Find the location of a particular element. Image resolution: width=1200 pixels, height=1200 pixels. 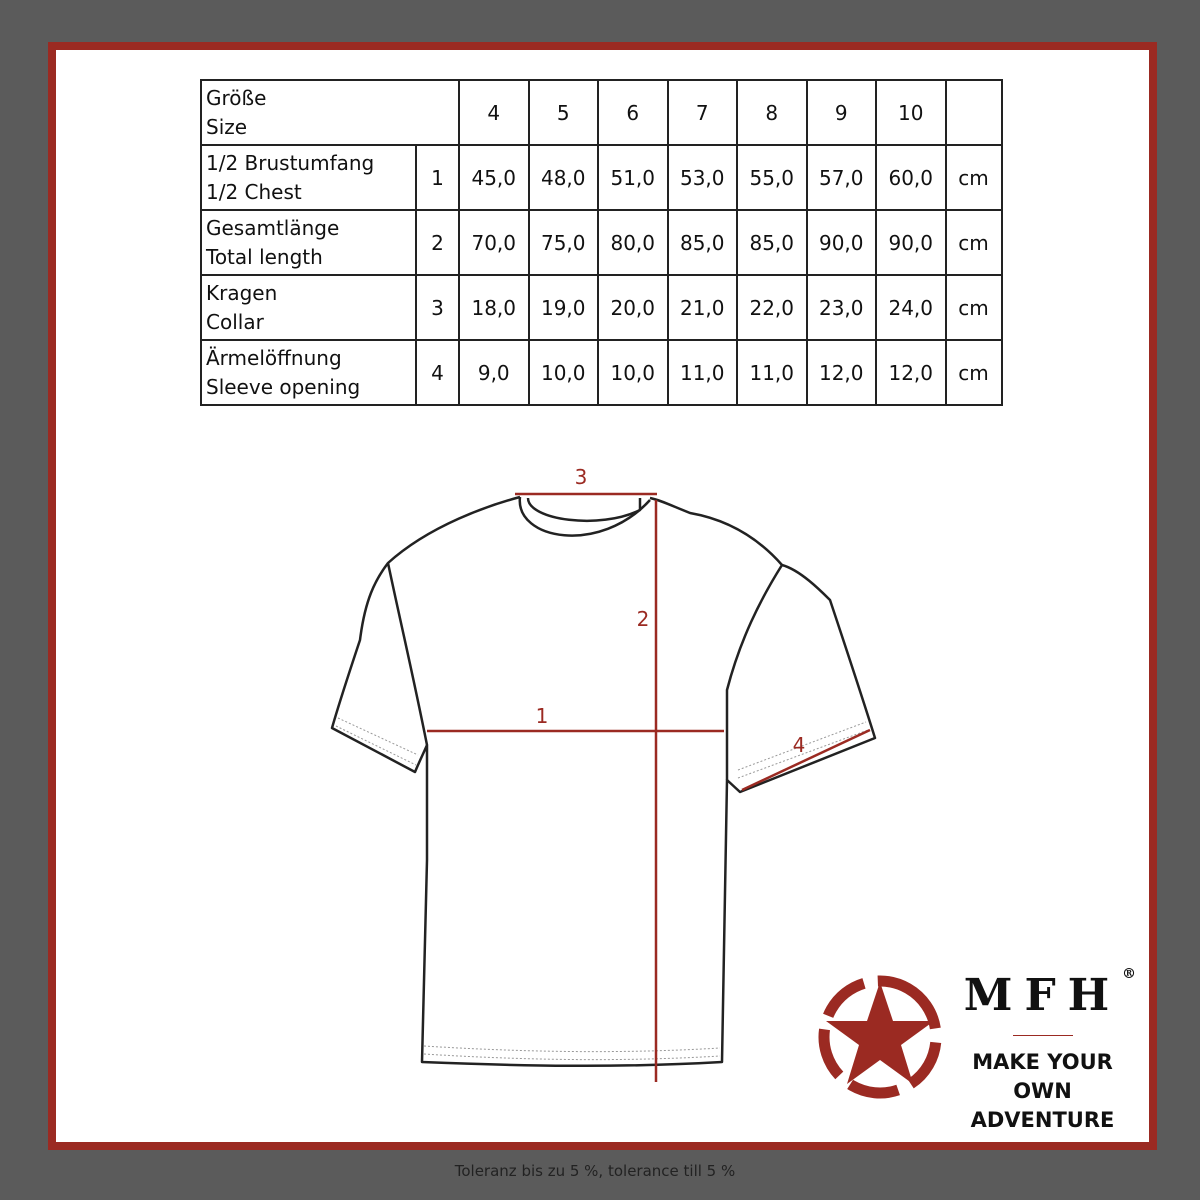

marker-3: 3 is located at coordinates (581, 477).